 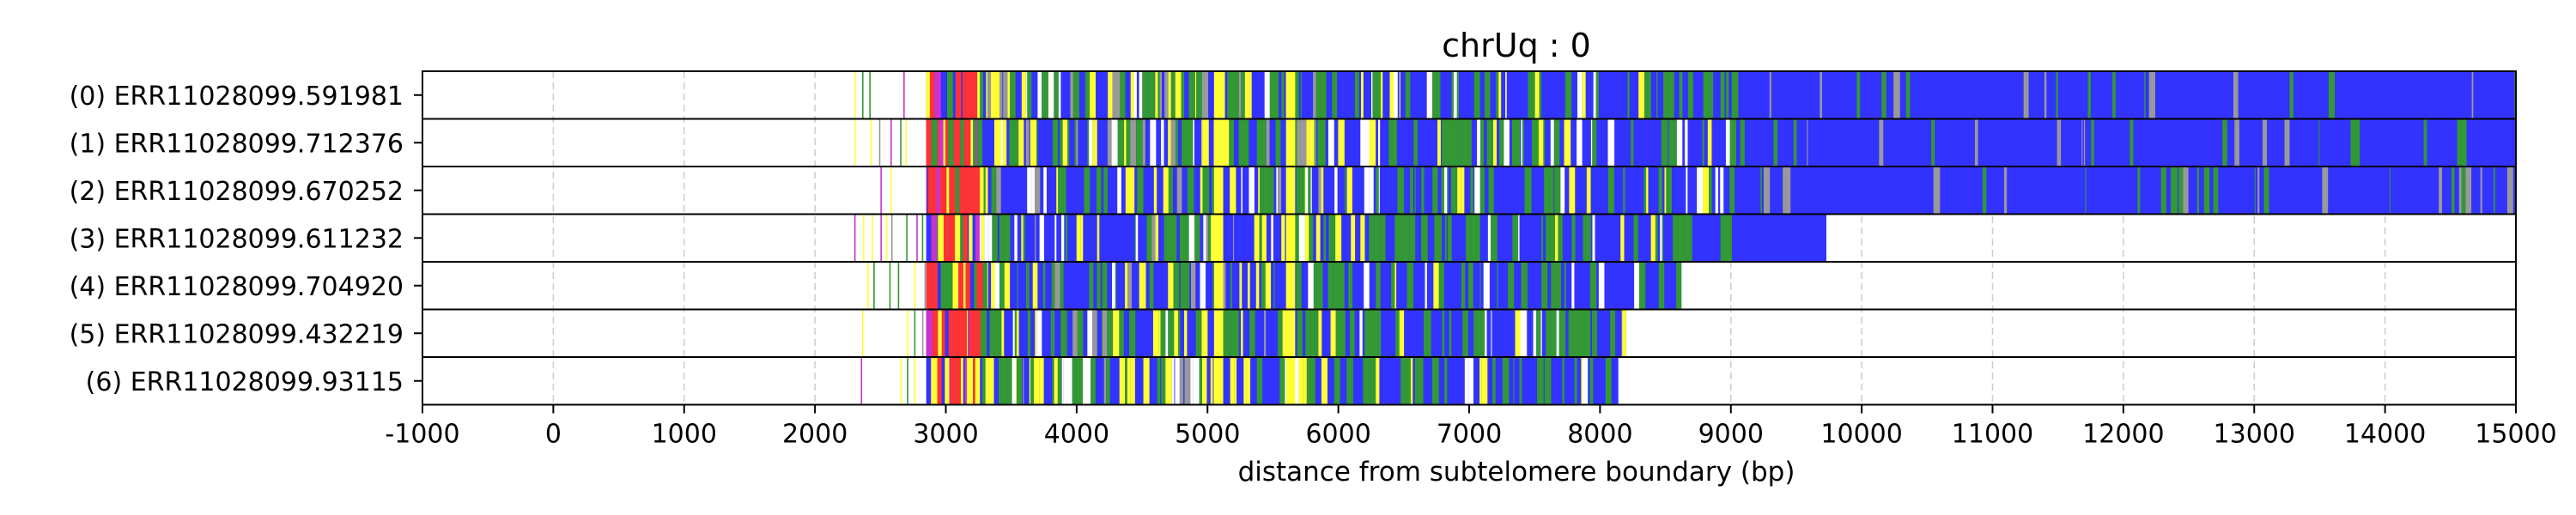 What do you see at coordinates (2515, 435) in the screenshot?
I see `x-tick-label: 15000` at bounding box center [2515, 435].